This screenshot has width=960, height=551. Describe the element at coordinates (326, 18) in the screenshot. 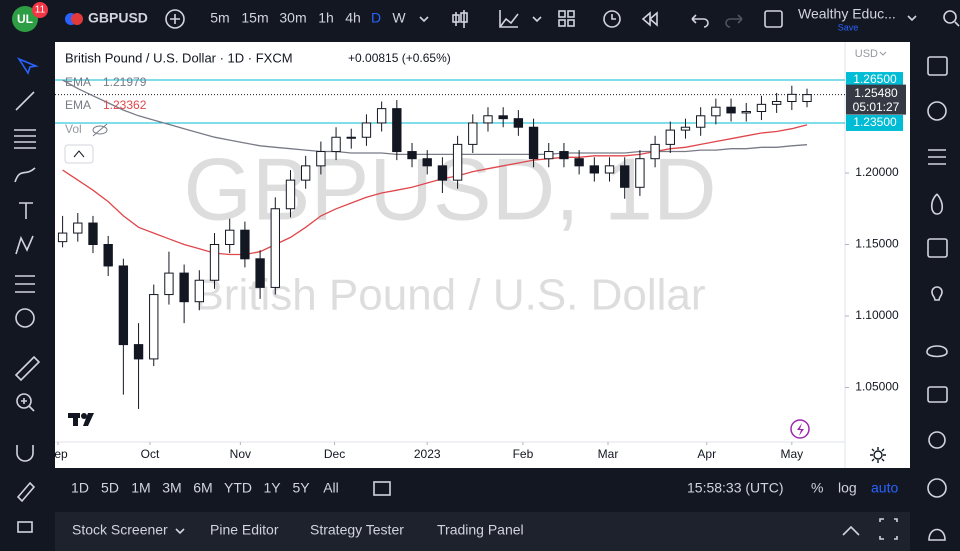

I see `interval: 1h` at that location.